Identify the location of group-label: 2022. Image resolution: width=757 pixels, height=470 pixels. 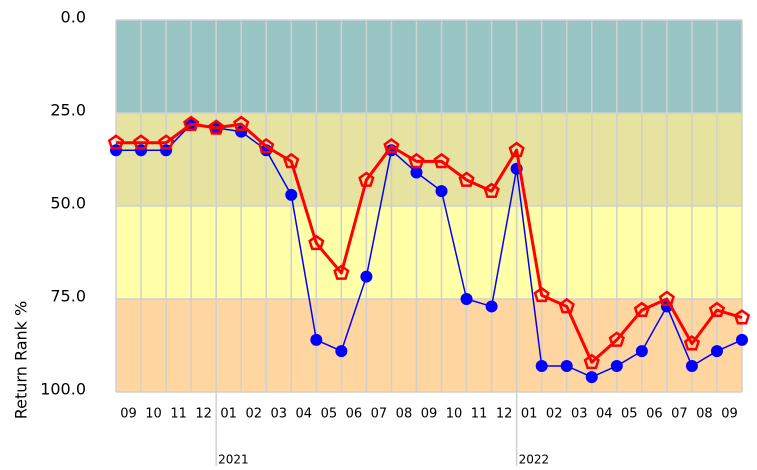
(534, 460).